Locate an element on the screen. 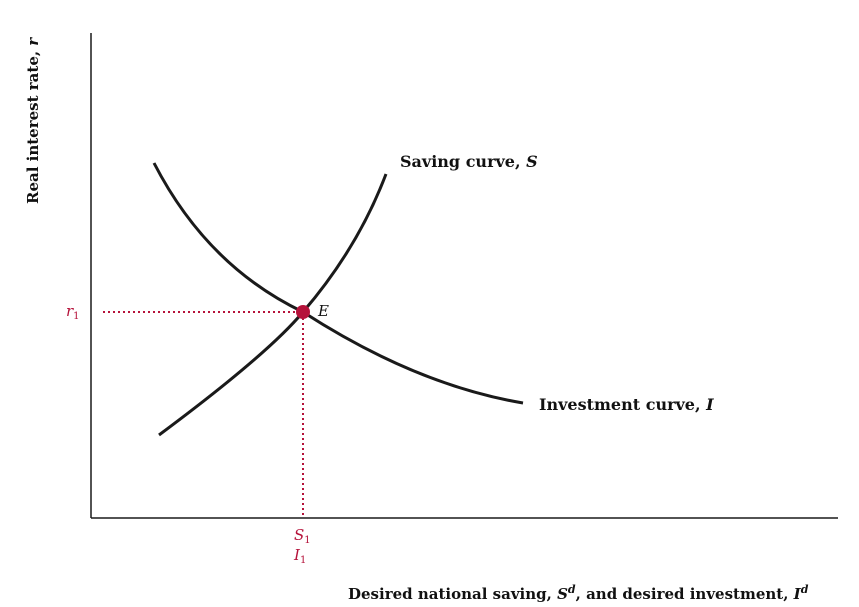 The image size is (859, 607). equilibrium-label: E is located at coordinates (323, 311).